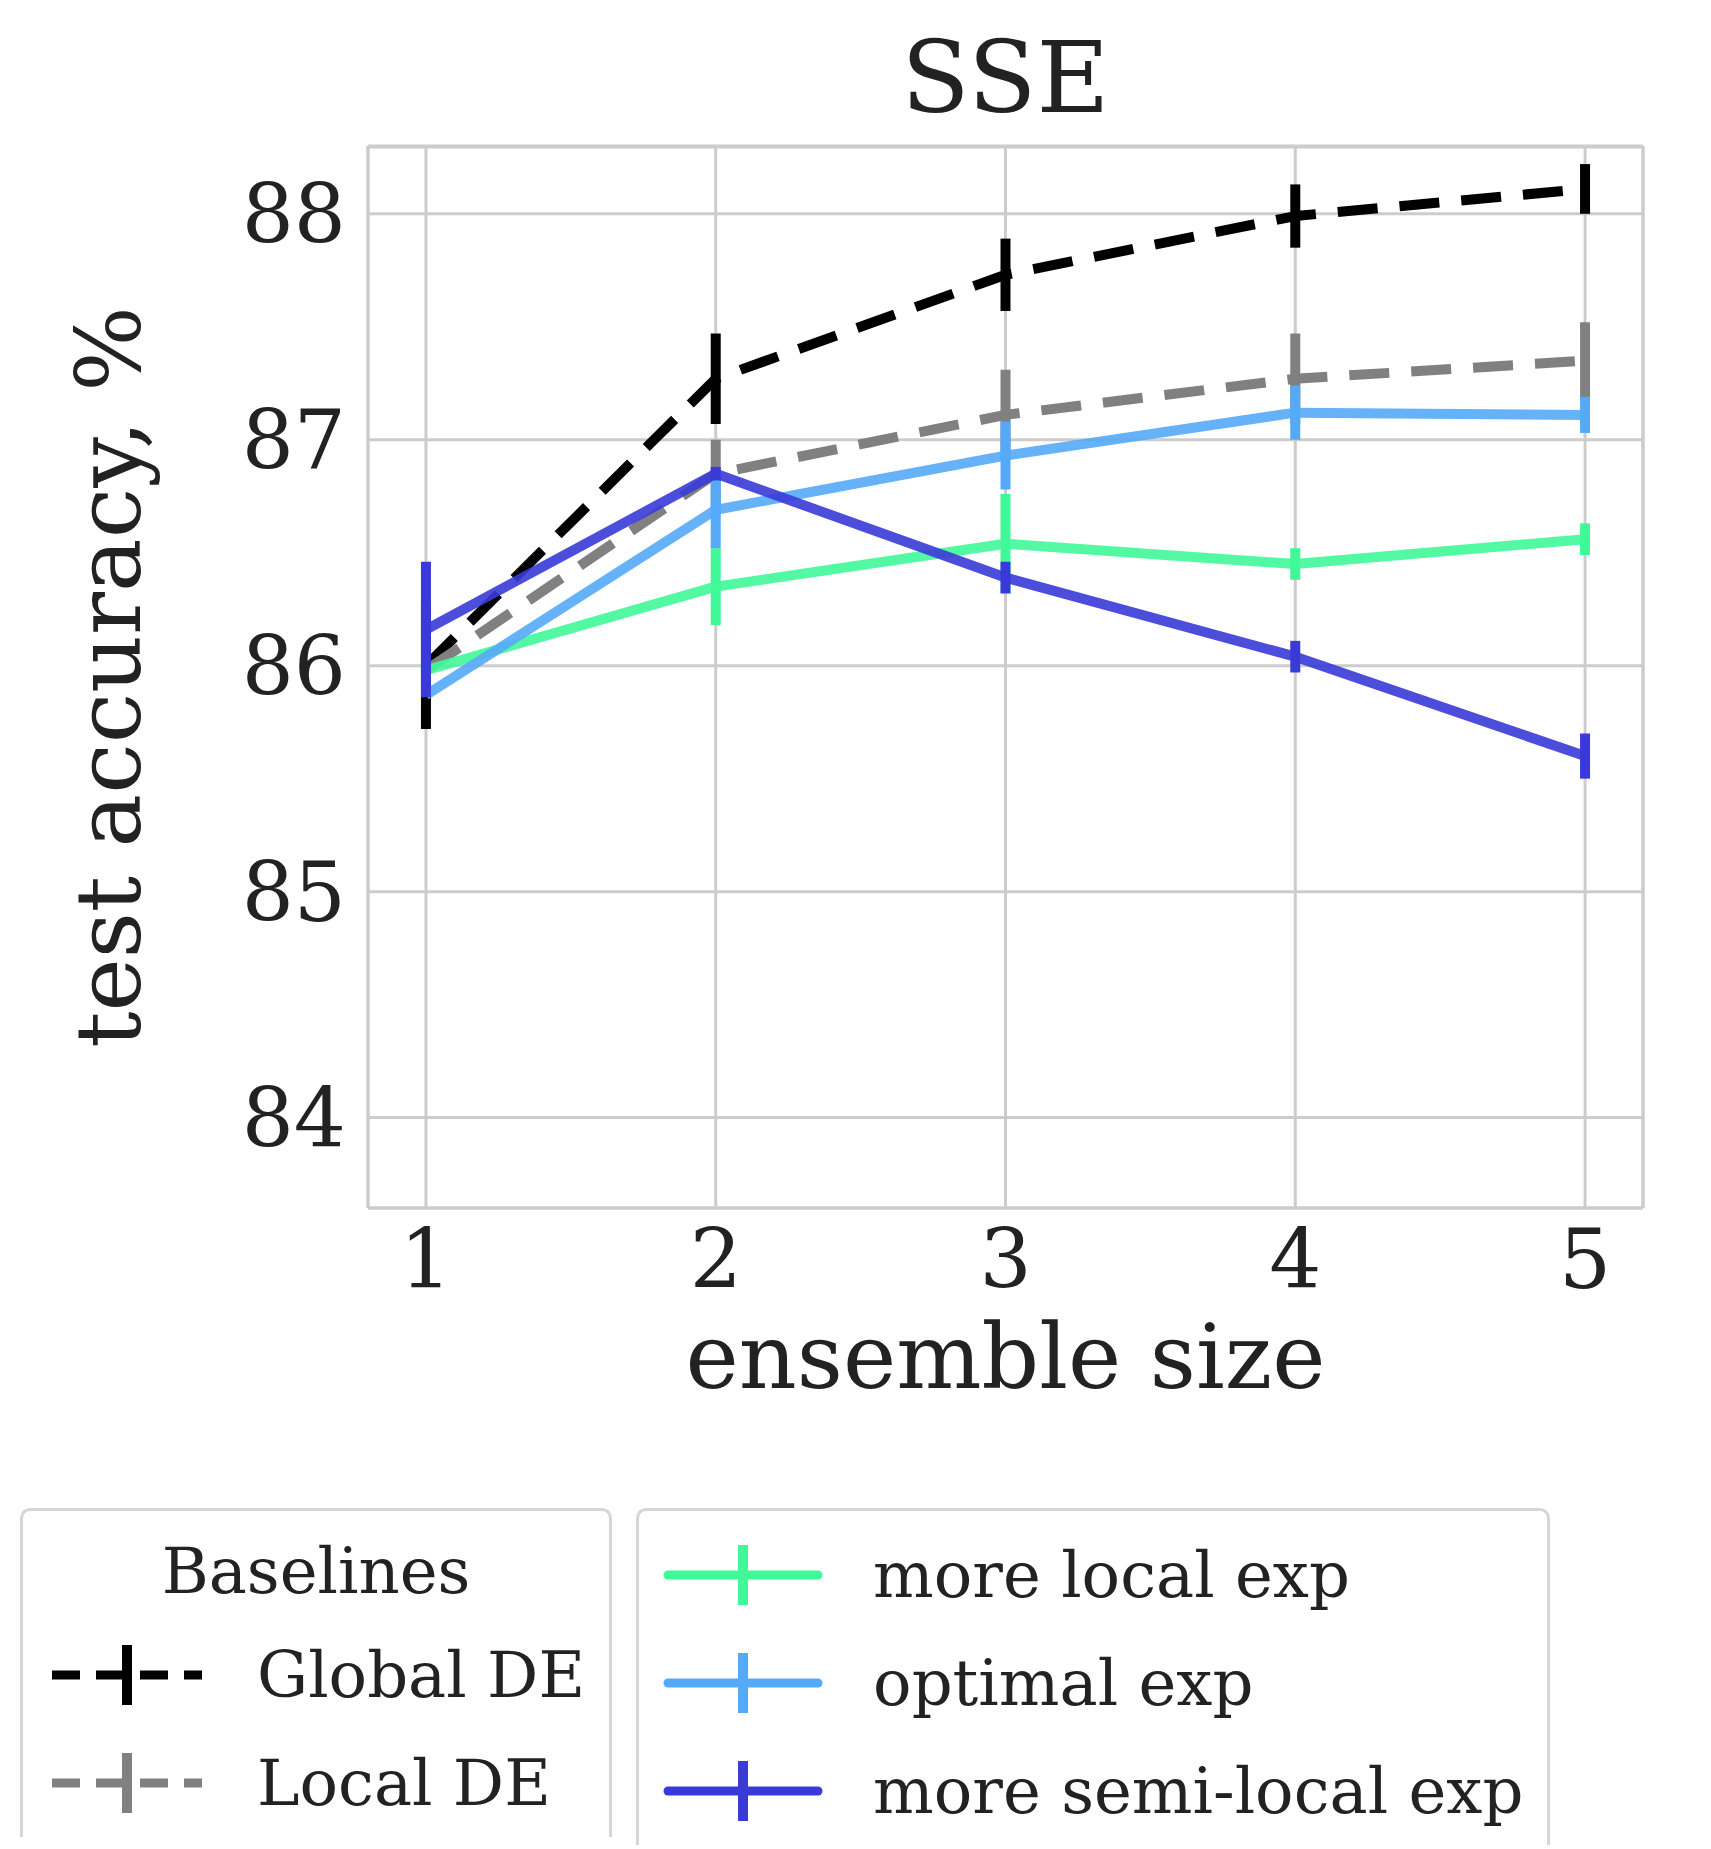 The image size is (1711, 1849). What do you see at coordinates (293, 892) in the screenshot?
I see `y-tick-label: 85` at bounding box center [293, 892].